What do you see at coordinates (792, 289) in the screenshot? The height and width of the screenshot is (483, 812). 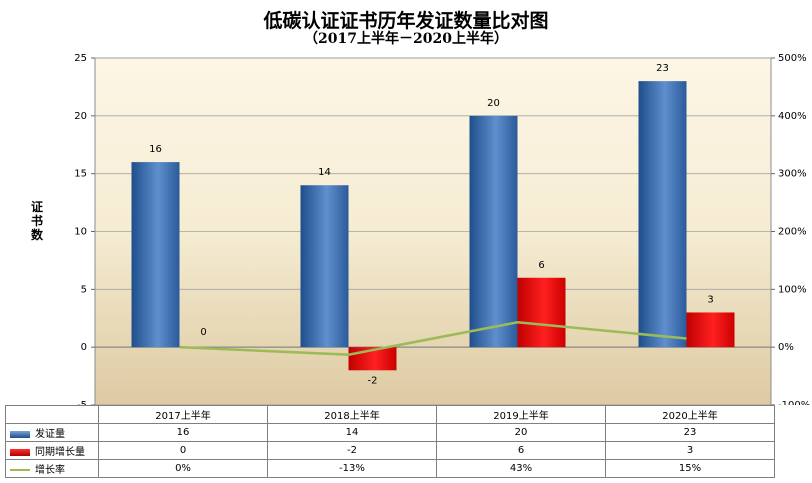 I see `y2-tick-label: 100%` at bounding box center [792, 289].